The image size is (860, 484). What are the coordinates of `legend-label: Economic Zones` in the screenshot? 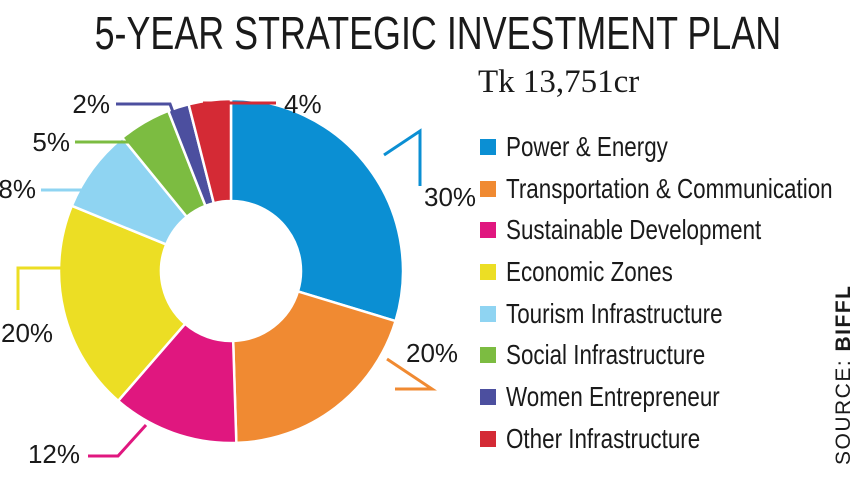 It's located at (589, 271).